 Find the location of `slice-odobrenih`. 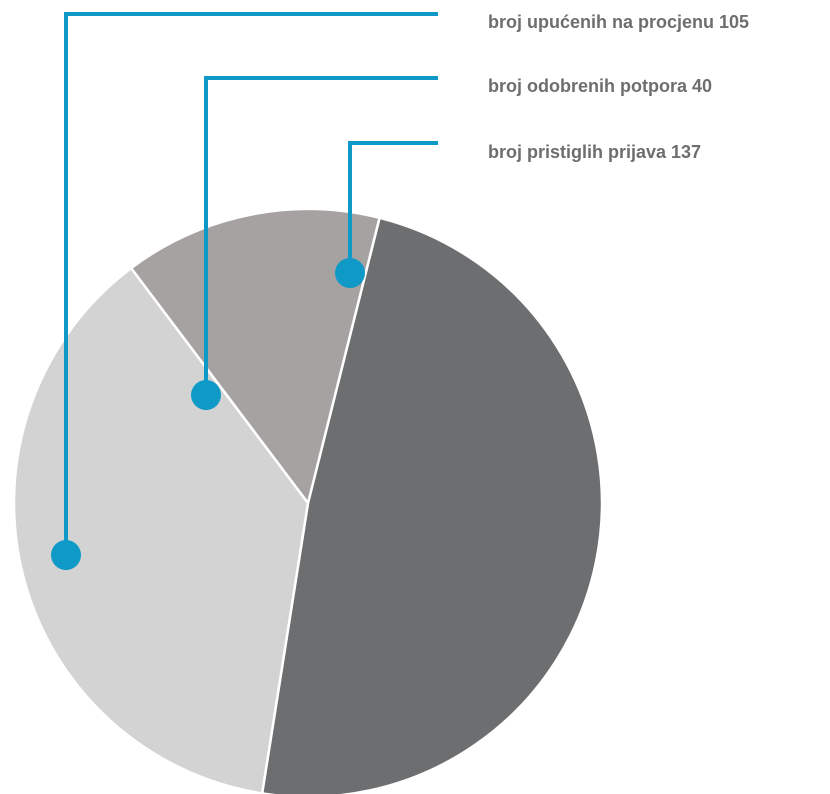

slice-odobrenih is located at coordinates (255, 356).